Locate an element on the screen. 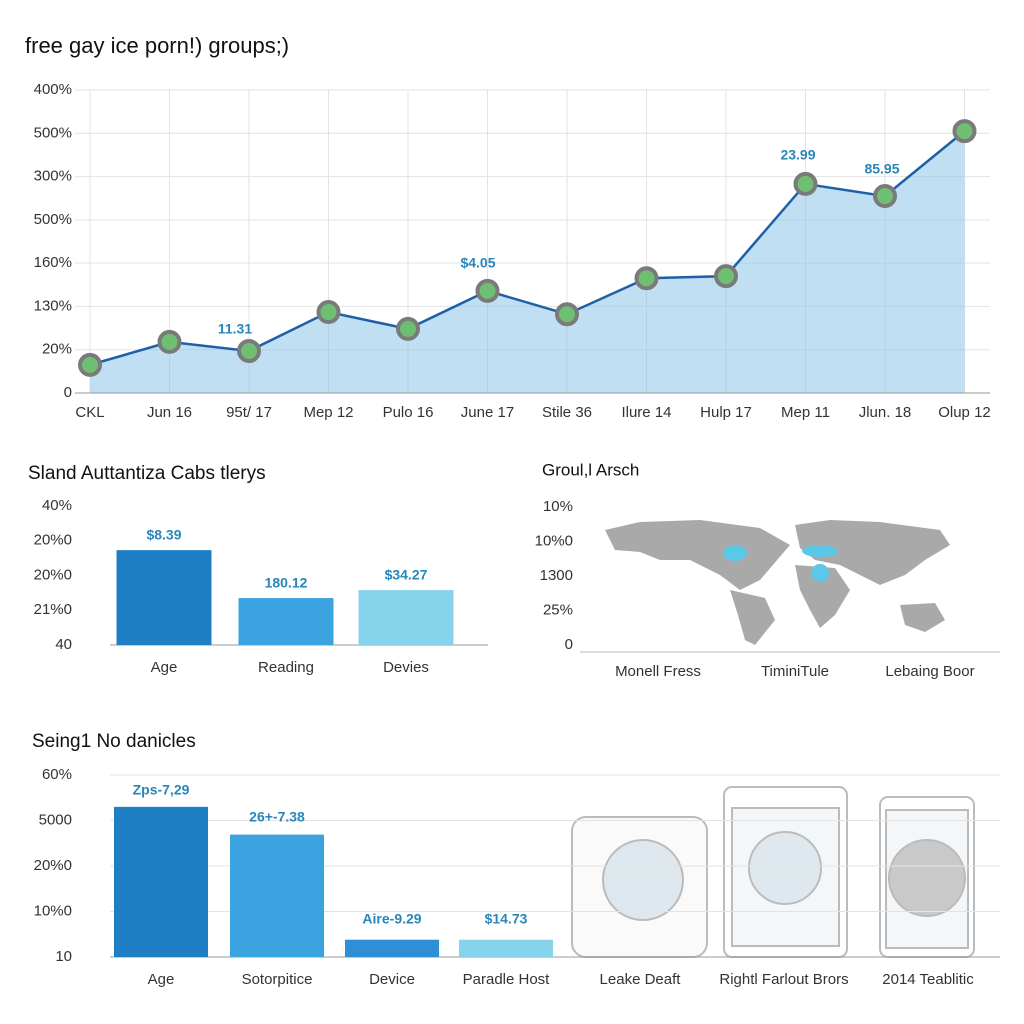 This screenshot has width=1024, height=1024. chart-title: Sland Auttantiza Cabs tlerys is located at coordinates (147, 473).